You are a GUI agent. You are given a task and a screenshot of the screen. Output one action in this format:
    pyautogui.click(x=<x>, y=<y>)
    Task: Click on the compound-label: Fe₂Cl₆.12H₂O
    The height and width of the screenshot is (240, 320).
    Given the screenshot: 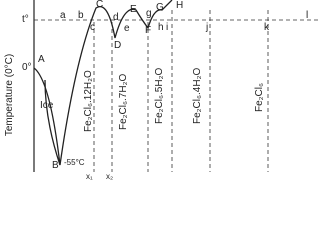 What is the action you would take?
    pyautogui.click(x=88, y=101)
    